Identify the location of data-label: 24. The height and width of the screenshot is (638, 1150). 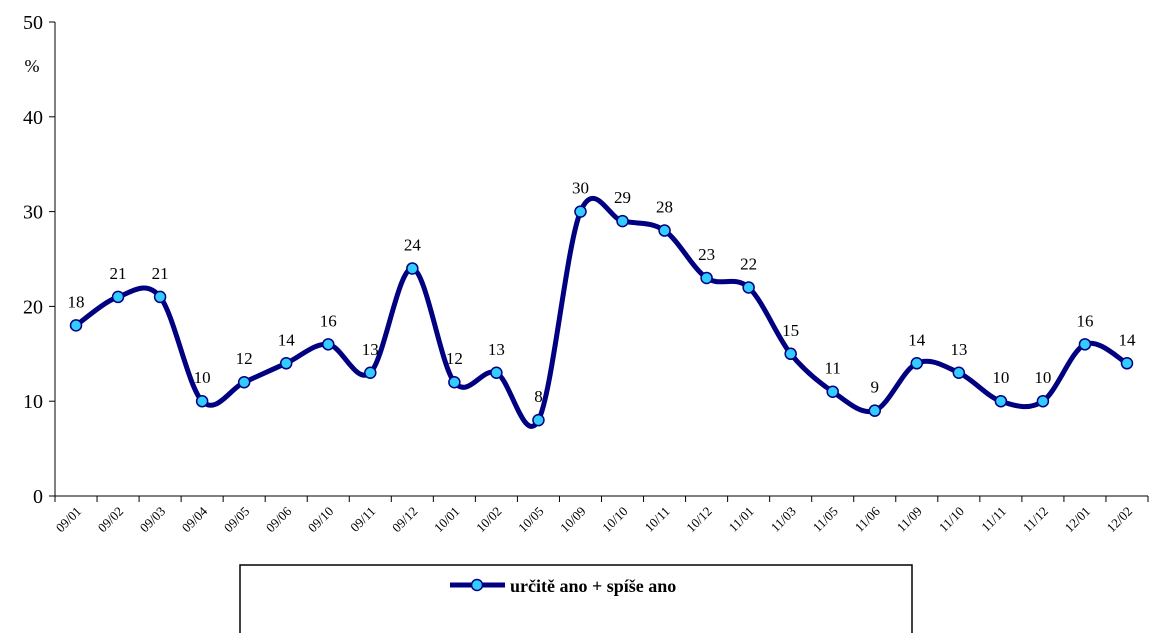
(413, 244).